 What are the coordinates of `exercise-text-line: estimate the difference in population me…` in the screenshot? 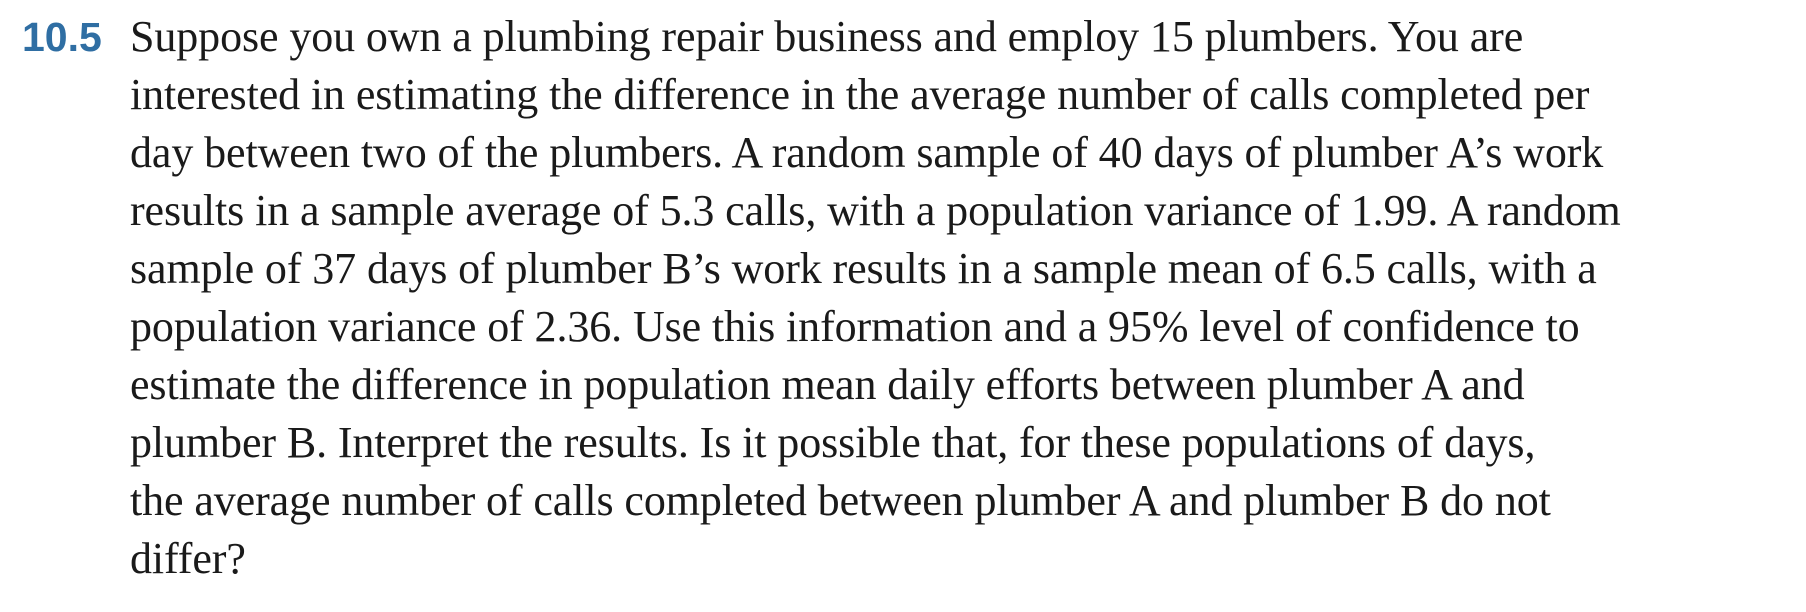 It's located at (827, 384).